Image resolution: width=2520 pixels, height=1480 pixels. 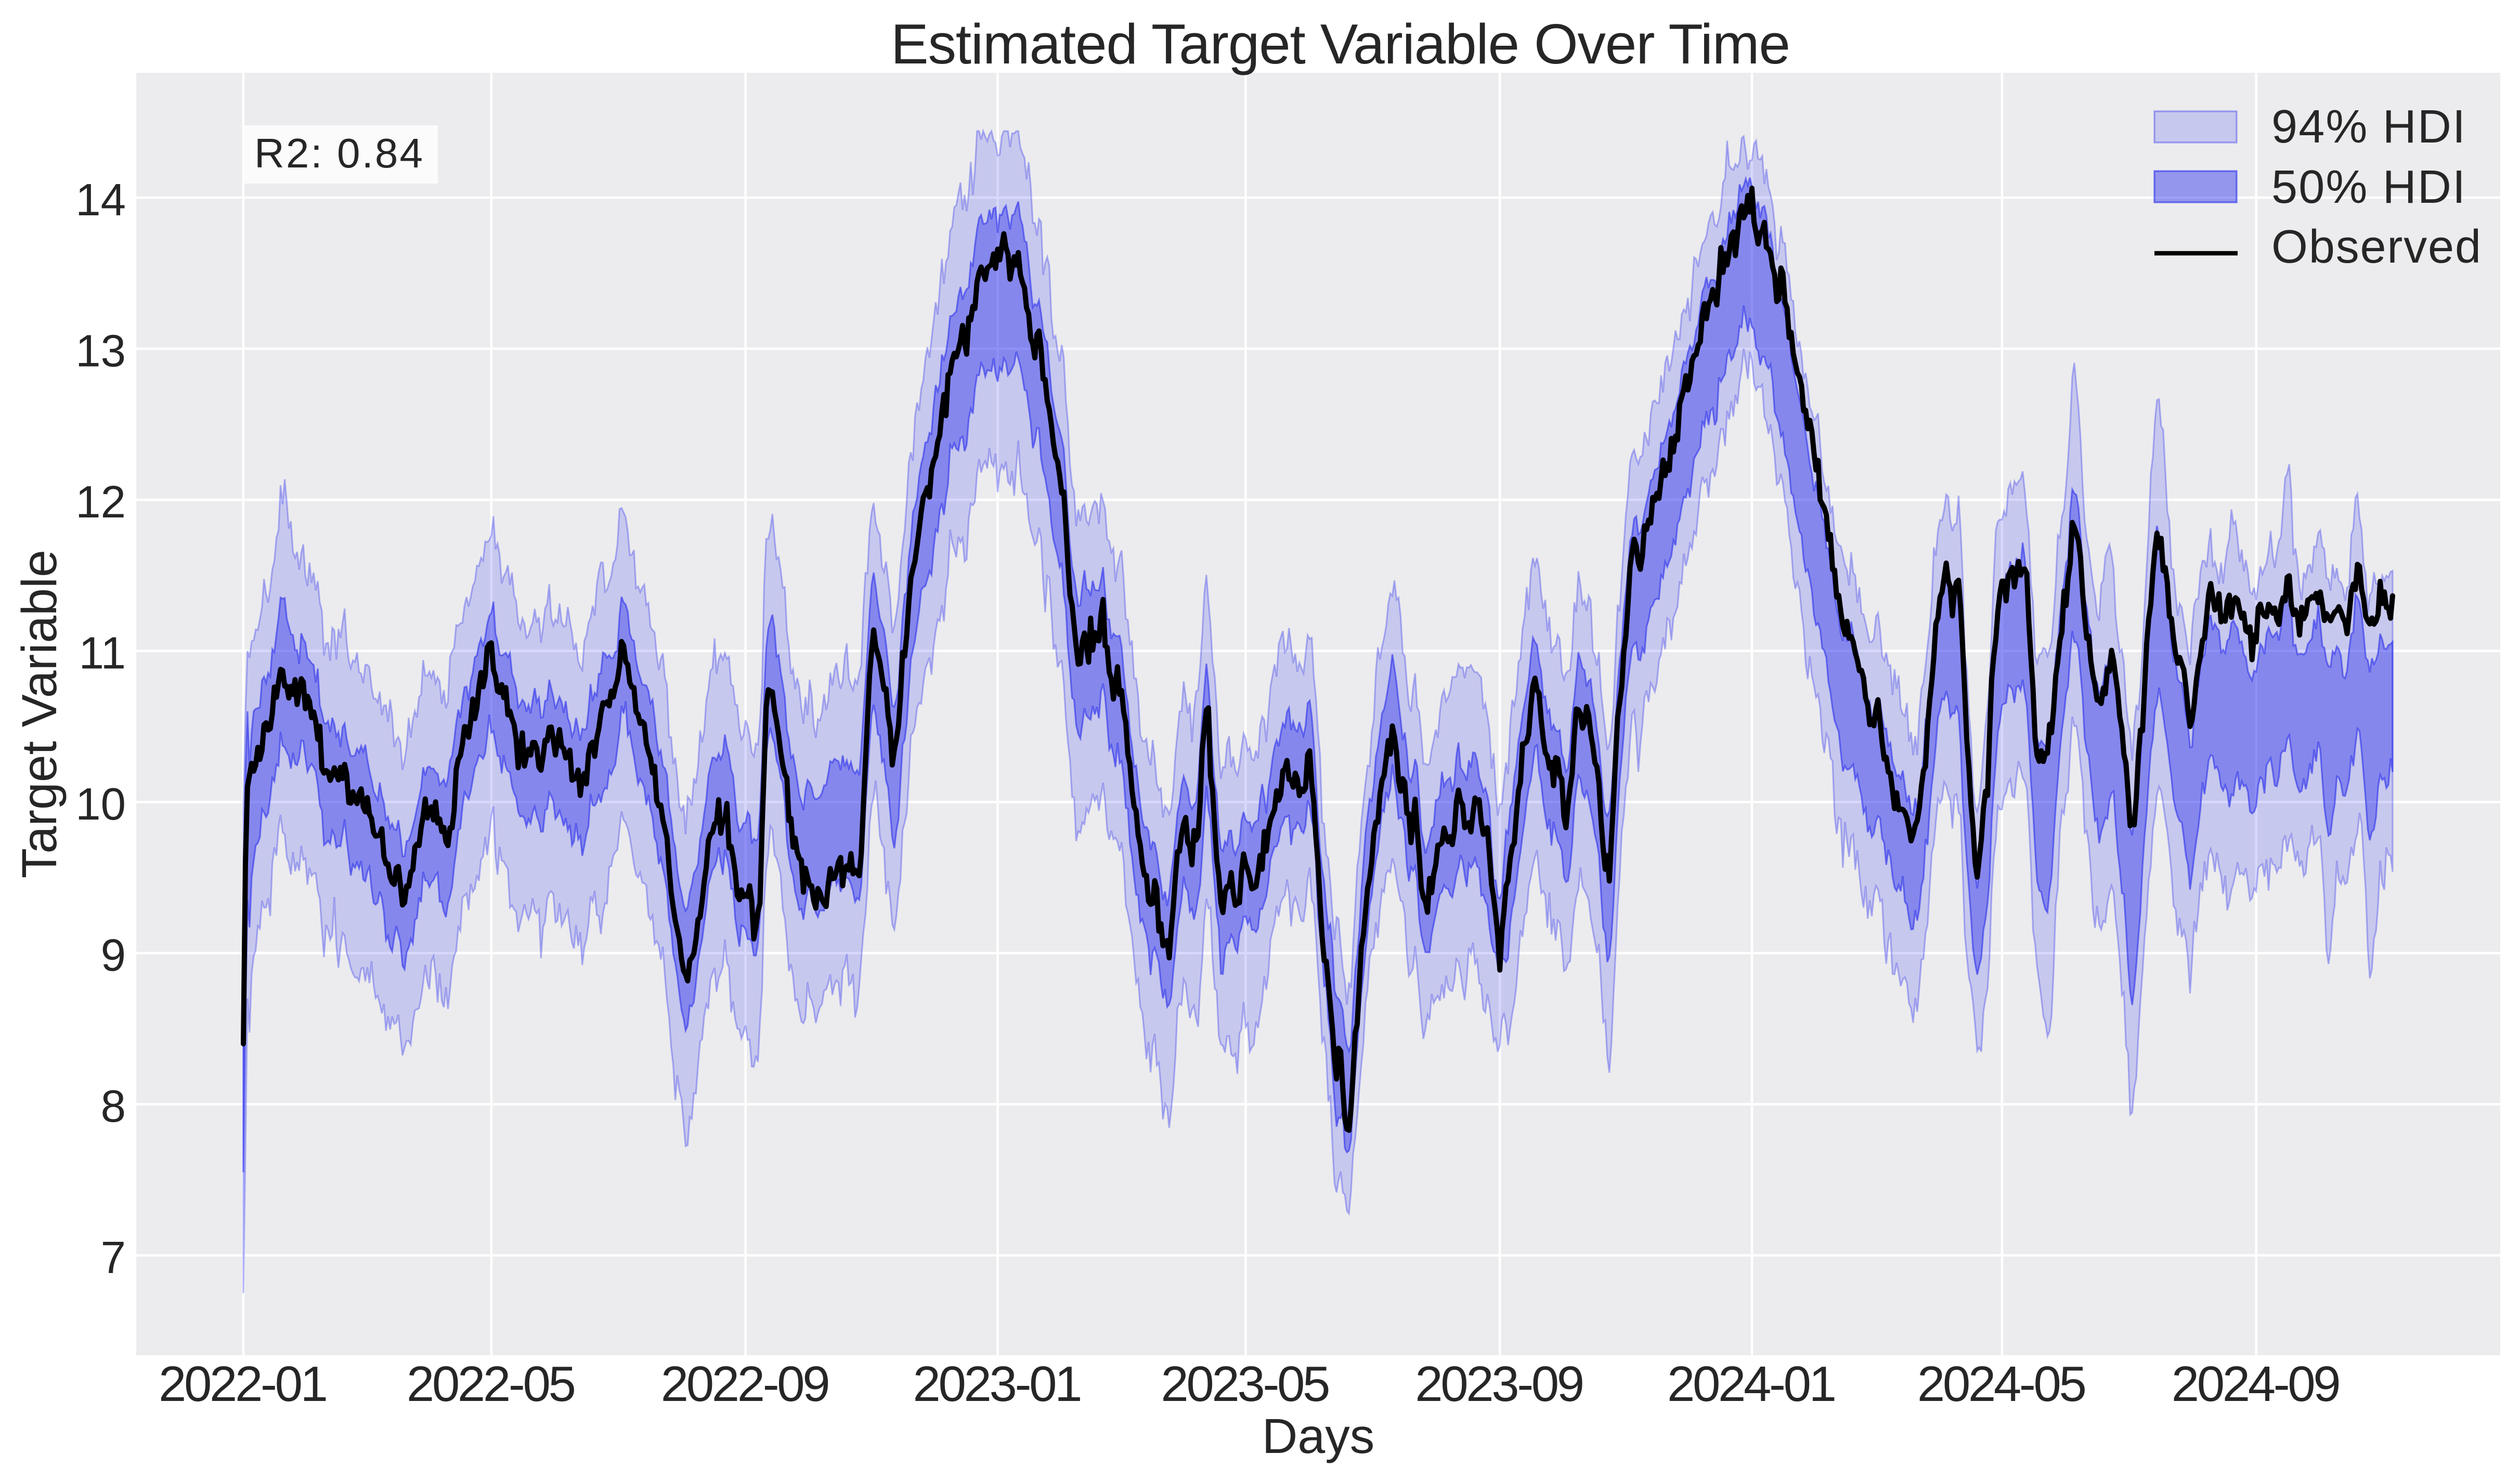 I want to click on svg-text: 2022-05, so click(x=491, y=1384).